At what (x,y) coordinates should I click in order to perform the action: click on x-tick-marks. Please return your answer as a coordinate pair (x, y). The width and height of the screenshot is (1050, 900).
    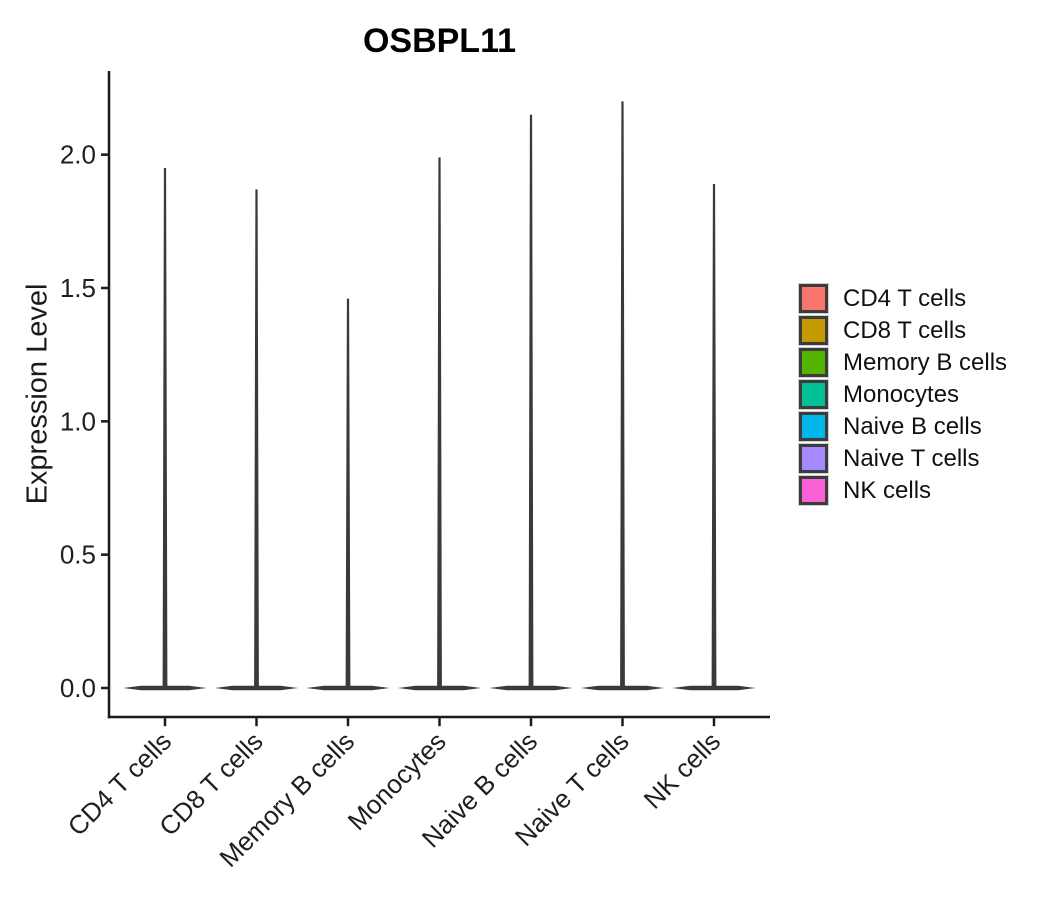
    Looking at the image, I should click on (439, 722).